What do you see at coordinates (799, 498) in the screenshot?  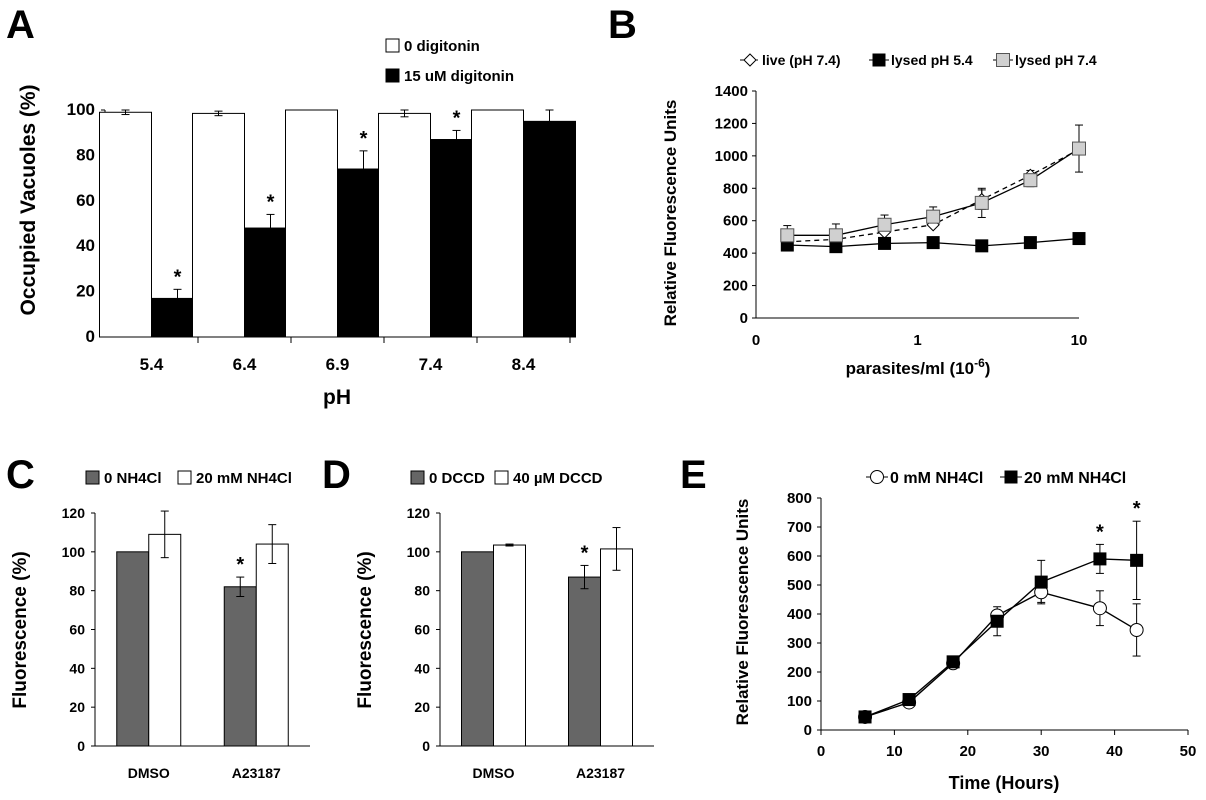 I see `panel-e-ytick-label: 800` at bounding box center [799, 498].